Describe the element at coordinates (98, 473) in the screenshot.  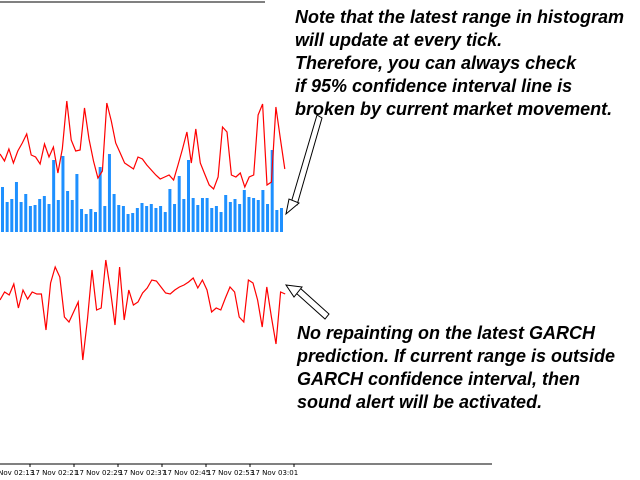
I see `x-tick-label: 17 Nov 02:29` at that location.